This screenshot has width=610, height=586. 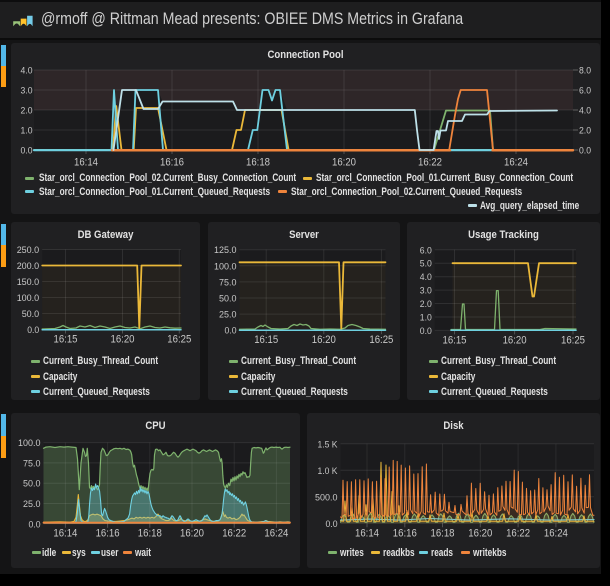 What do you see at coordinates (28, 266) in the screenshot?
I see `svg-text: 200.0` at bounding box center [28, 266].